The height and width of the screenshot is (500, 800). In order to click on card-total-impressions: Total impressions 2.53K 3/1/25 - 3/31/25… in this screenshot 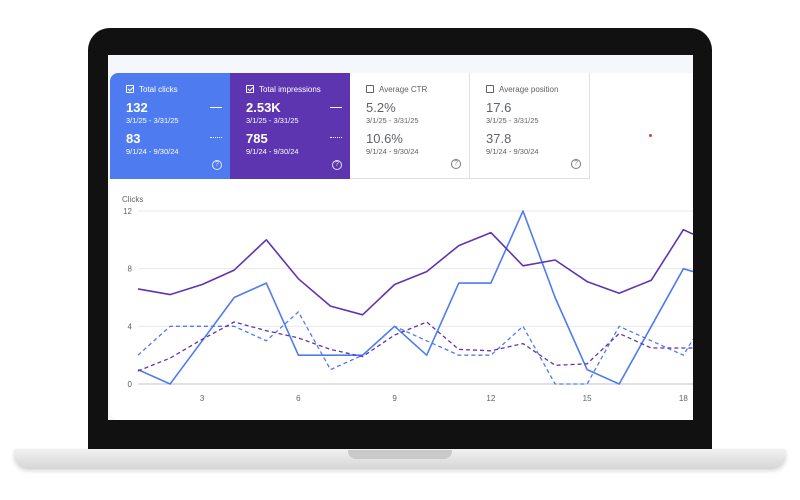, I will do `click(290, 126)`.